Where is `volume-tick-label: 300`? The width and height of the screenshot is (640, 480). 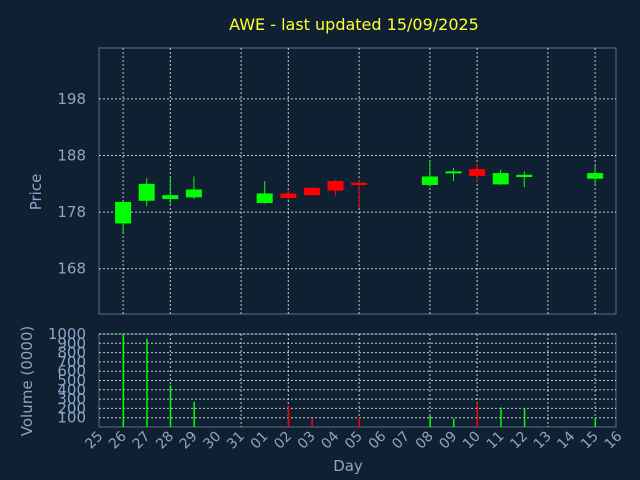 volume-tick-label: 300 is located at coordinates (71, 399).